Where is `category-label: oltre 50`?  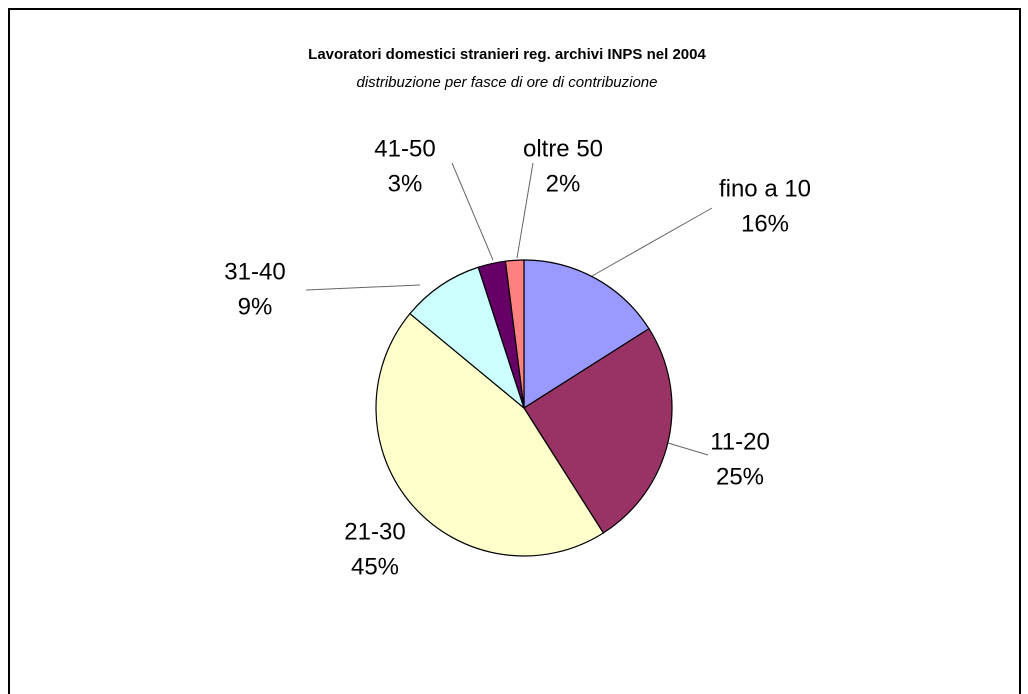 category-label: oltre 50 is located at coordinates (563, 148).